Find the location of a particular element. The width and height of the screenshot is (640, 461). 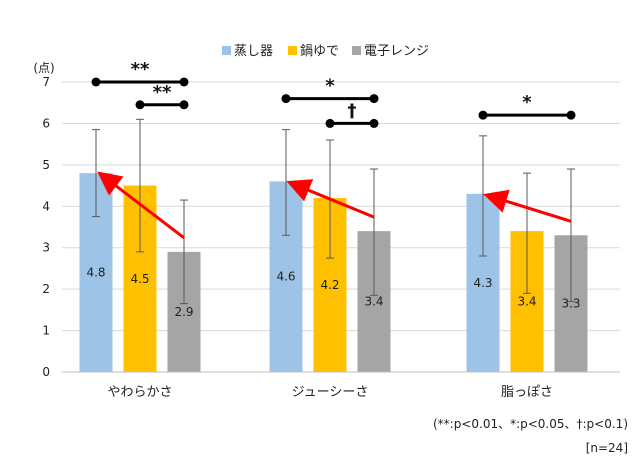

y-tick-label: 6 is located at coordinates (46, 123).